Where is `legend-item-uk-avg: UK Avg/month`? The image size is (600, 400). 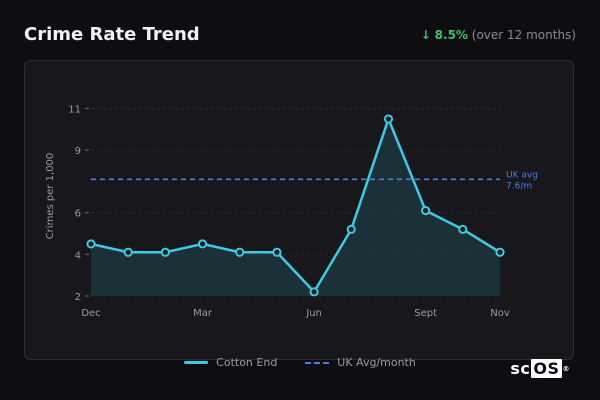
legend-item-uk-avg: UK Avg/month is located at coordinates (360, 362).